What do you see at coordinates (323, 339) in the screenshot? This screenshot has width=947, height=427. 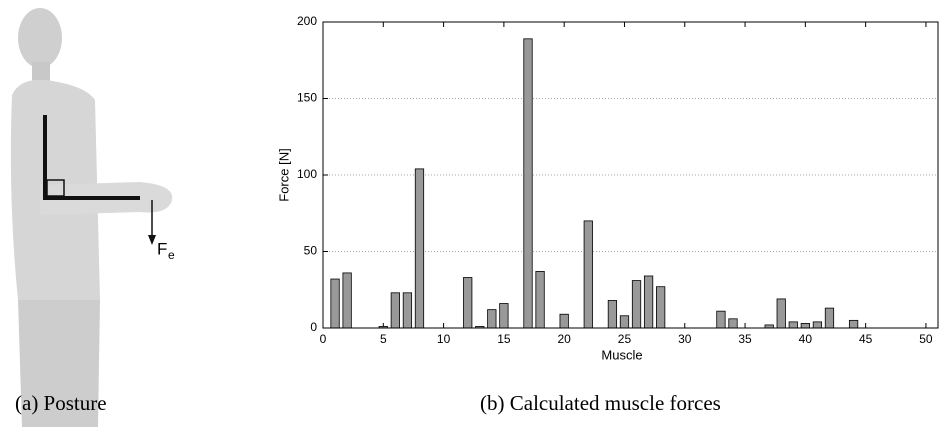 I see `x-tick-label: 0` at bounding box center [323, 339].